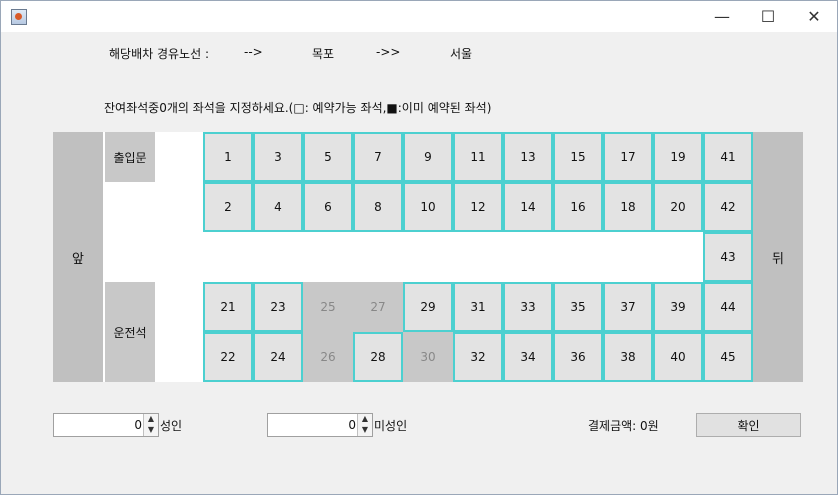 The width and height of the screenshot is (838, 495). What do you see at coordinates (768, 16) in the screenshot?
I see `maximize-button: ☐` at bounding box center [768, 16].